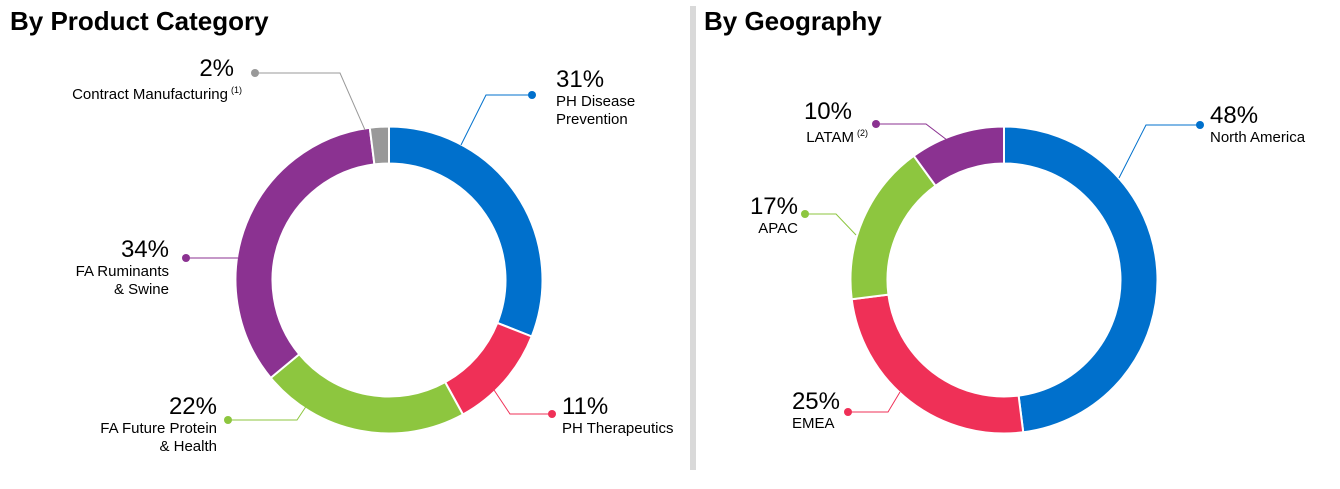 The width and height of the screenshot is (1340, 489). Describe the element at coordinates (122, 271) in the screenshot. I see `slice-name: FA Ruminants` at that location.